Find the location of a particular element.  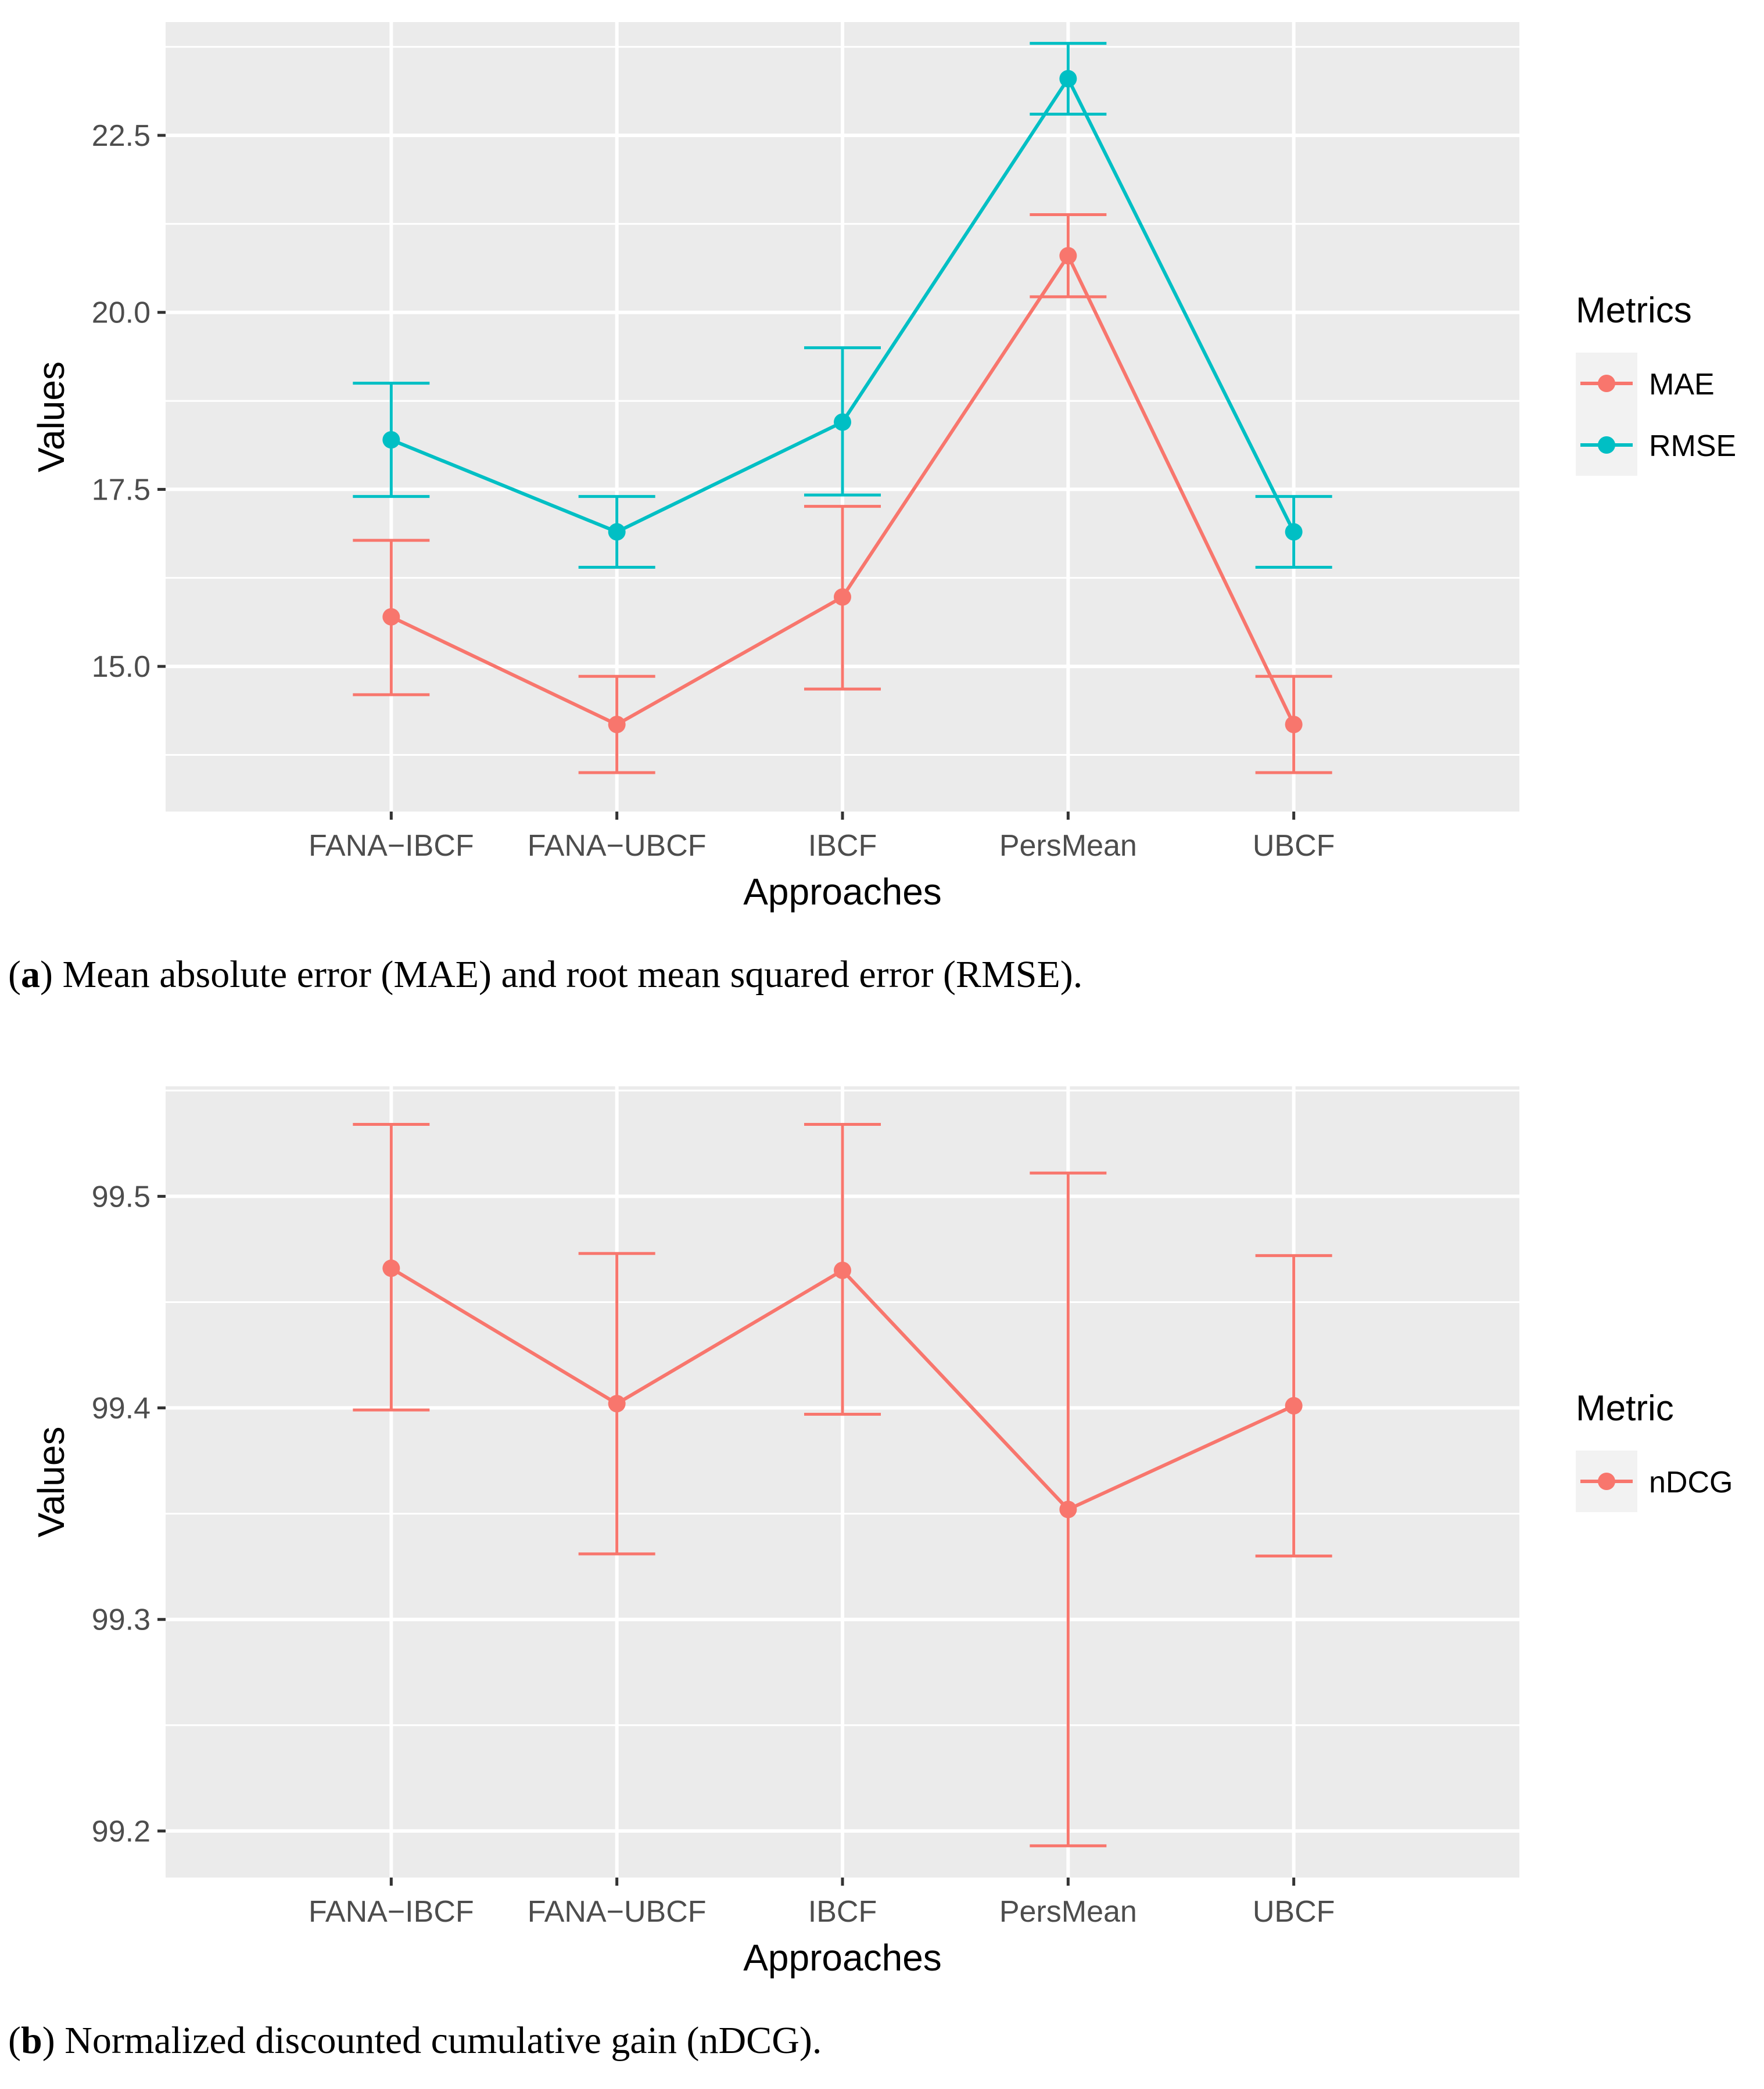

legend-label: nDCG is located at coordinates (1691, 1482).